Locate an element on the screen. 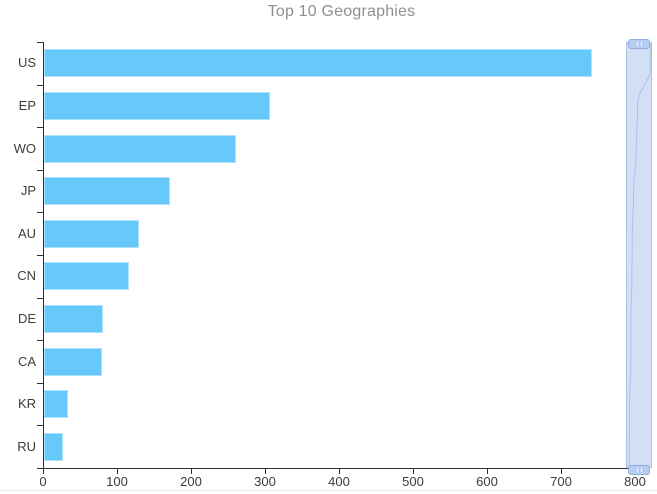 The height and width of the screenshot is (494, 657). bar-kr is located at coordinates (56, 404).